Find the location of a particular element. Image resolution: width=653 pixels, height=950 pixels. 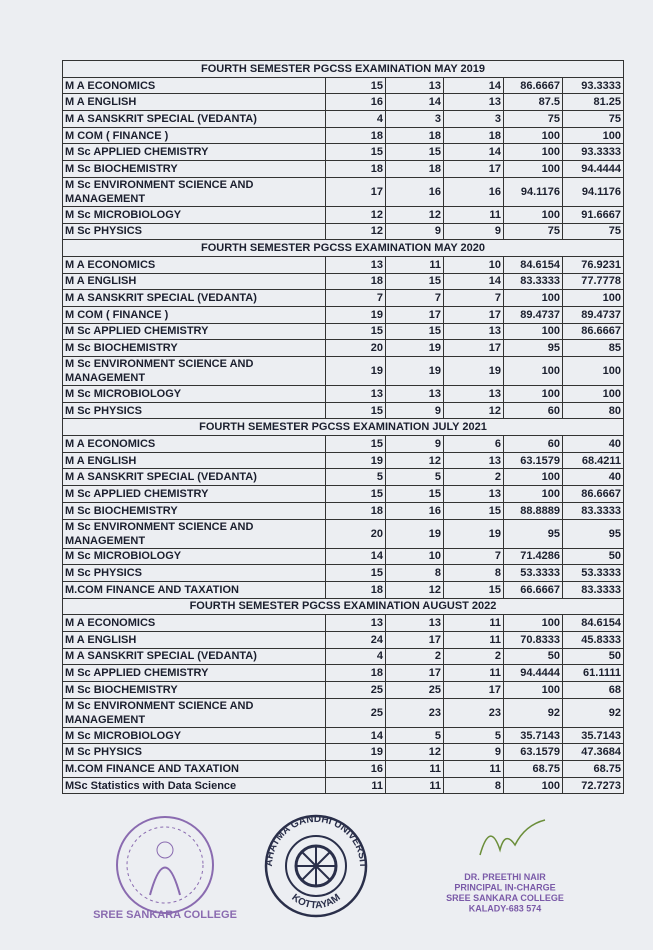

result-row: M A ENGLISH 16 14 13 87.5 81.25 is located at coordinates (343, 102).